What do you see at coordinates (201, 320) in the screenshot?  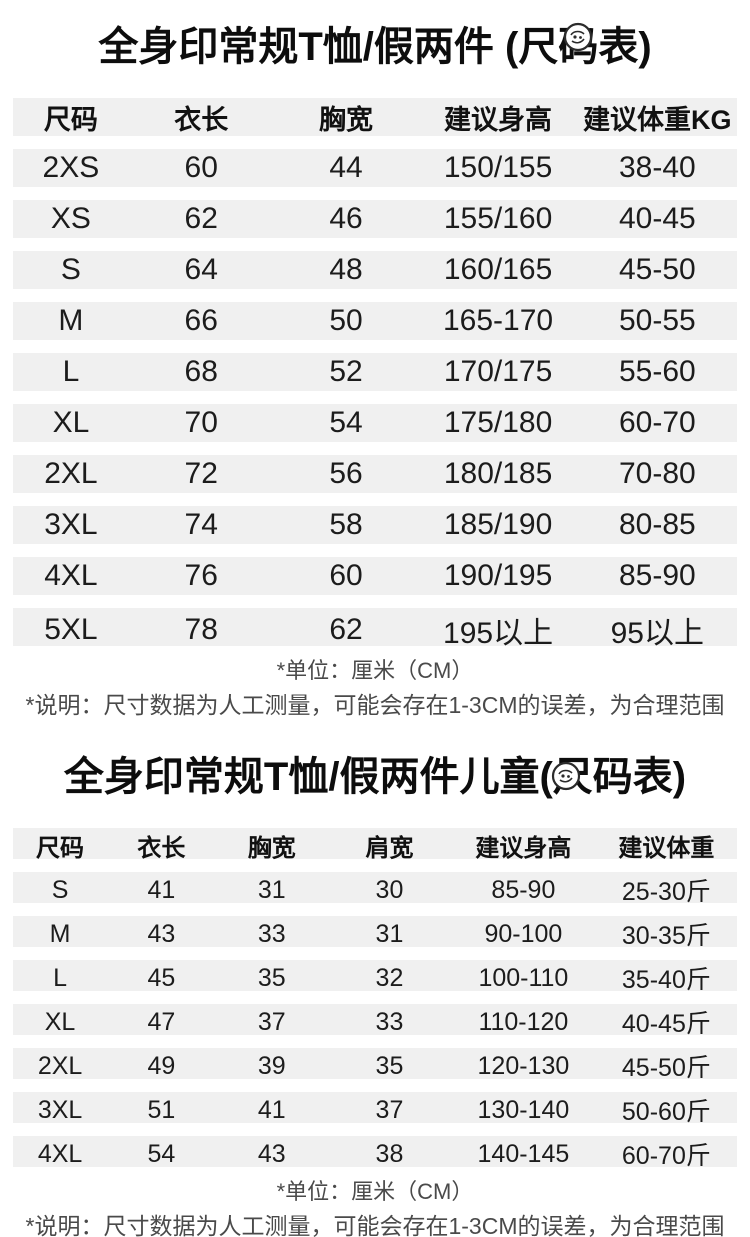 I see `table-cell: 66` at bounding box center [201, 320].